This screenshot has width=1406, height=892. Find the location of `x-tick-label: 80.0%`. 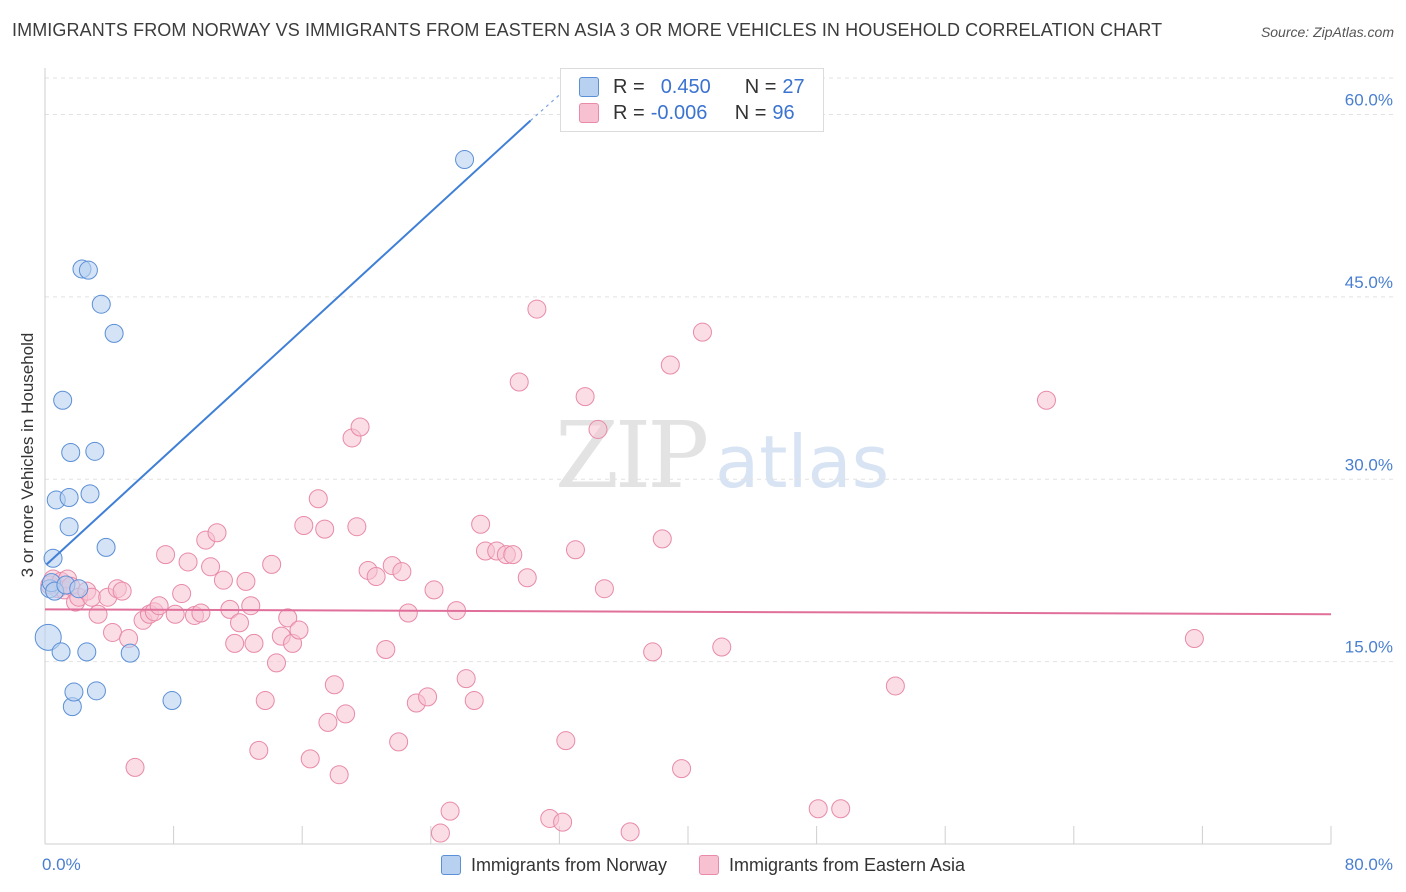

x-tick-label: 80.0% is located at coordinates (1369, 864).